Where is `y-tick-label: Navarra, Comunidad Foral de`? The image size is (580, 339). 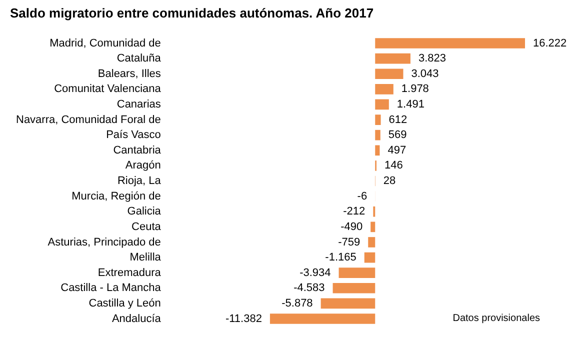
y-tick-label: Navarra, Comunidad Foral de is located at coordinates (88, 120).